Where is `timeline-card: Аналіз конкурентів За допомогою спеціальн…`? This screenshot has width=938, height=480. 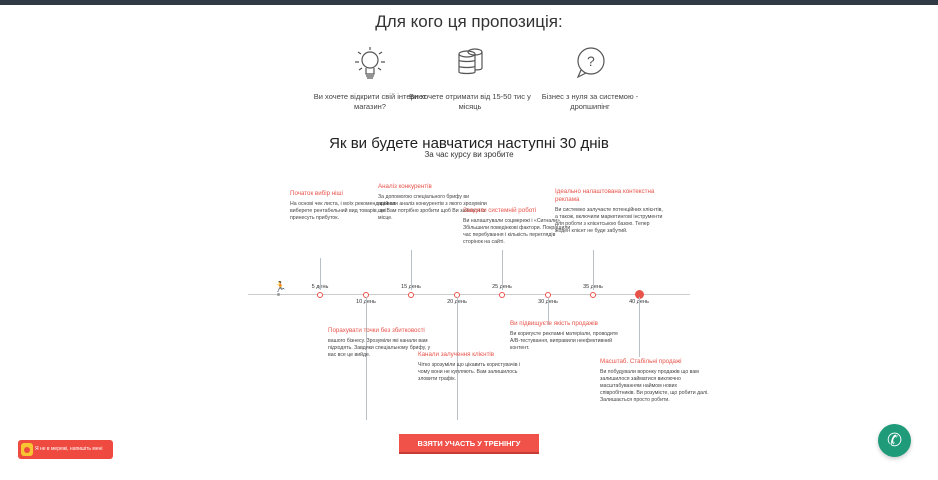
timeline-card: Аналіз конкурентів За допомогою спеціальн… is located at coordinates (433, 202).